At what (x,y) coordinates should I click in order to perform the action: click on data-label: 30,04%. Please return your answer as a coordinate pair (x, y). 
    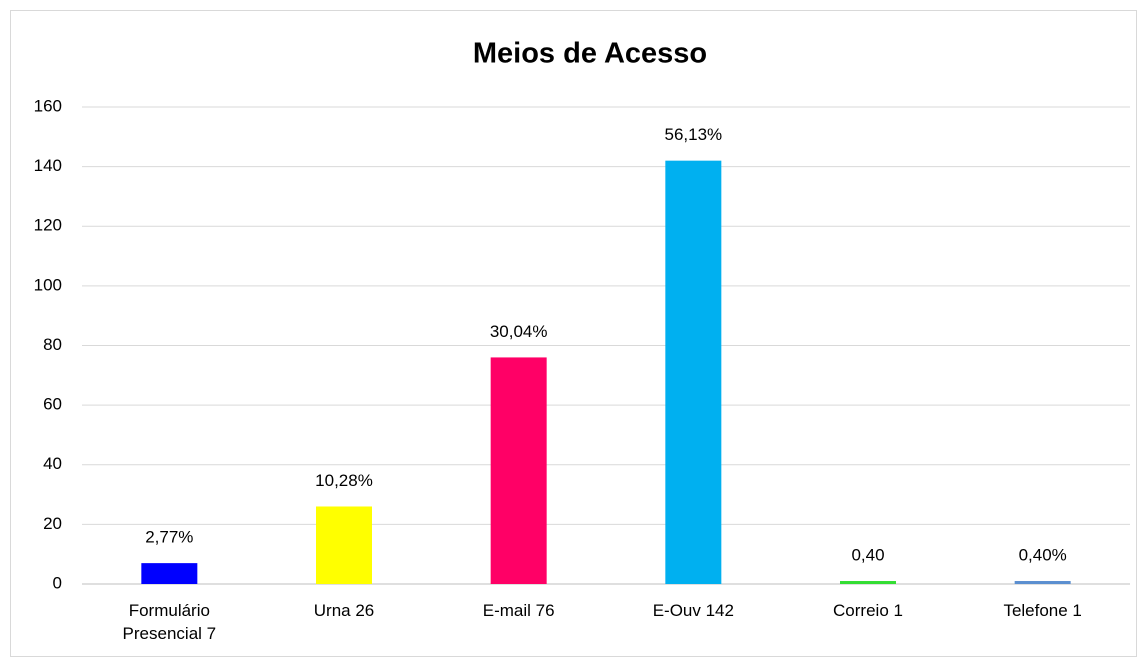
    Looking at the image, I should click on (519, 331).